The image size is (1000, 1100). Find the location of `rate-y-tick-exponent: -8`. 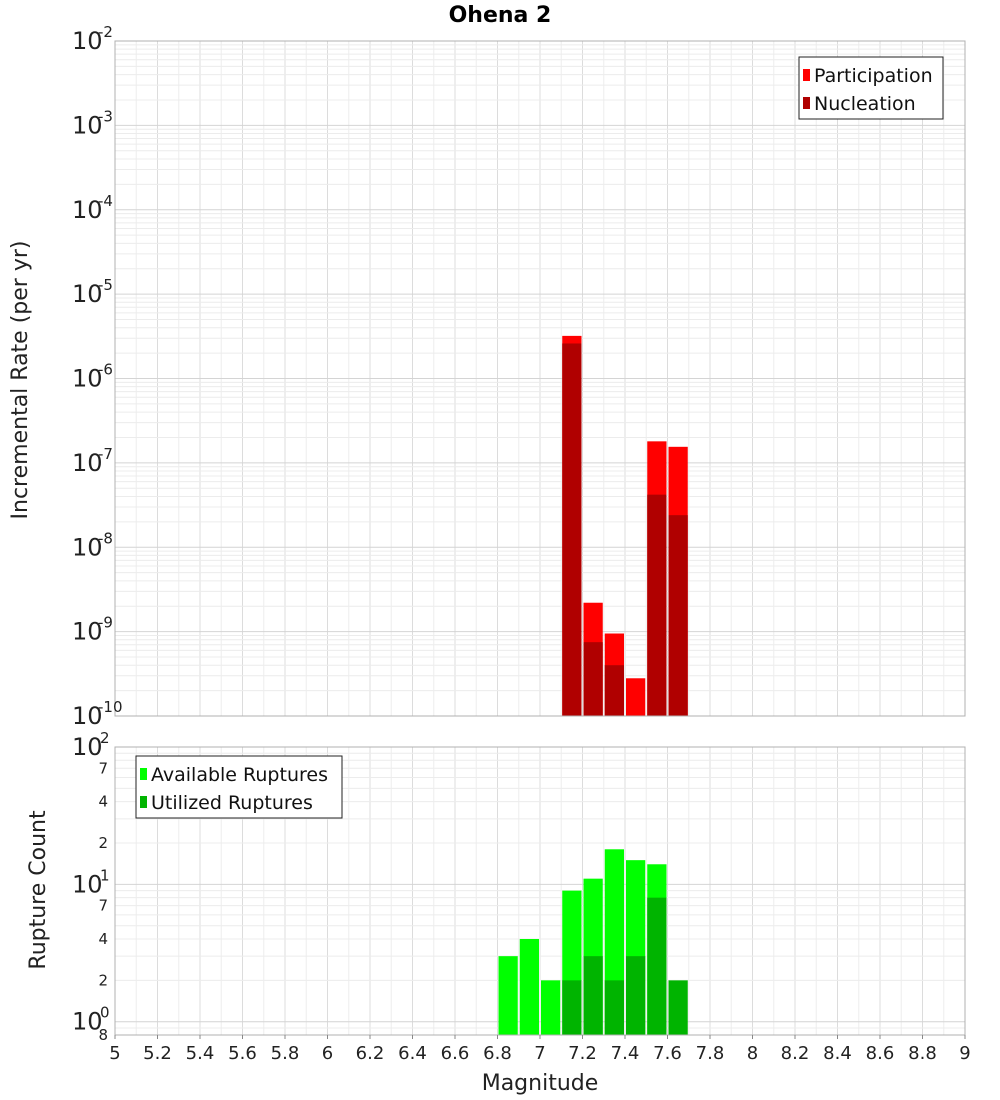

rate-y-tick-exponent: -8 is located at coordinates (105, 538).